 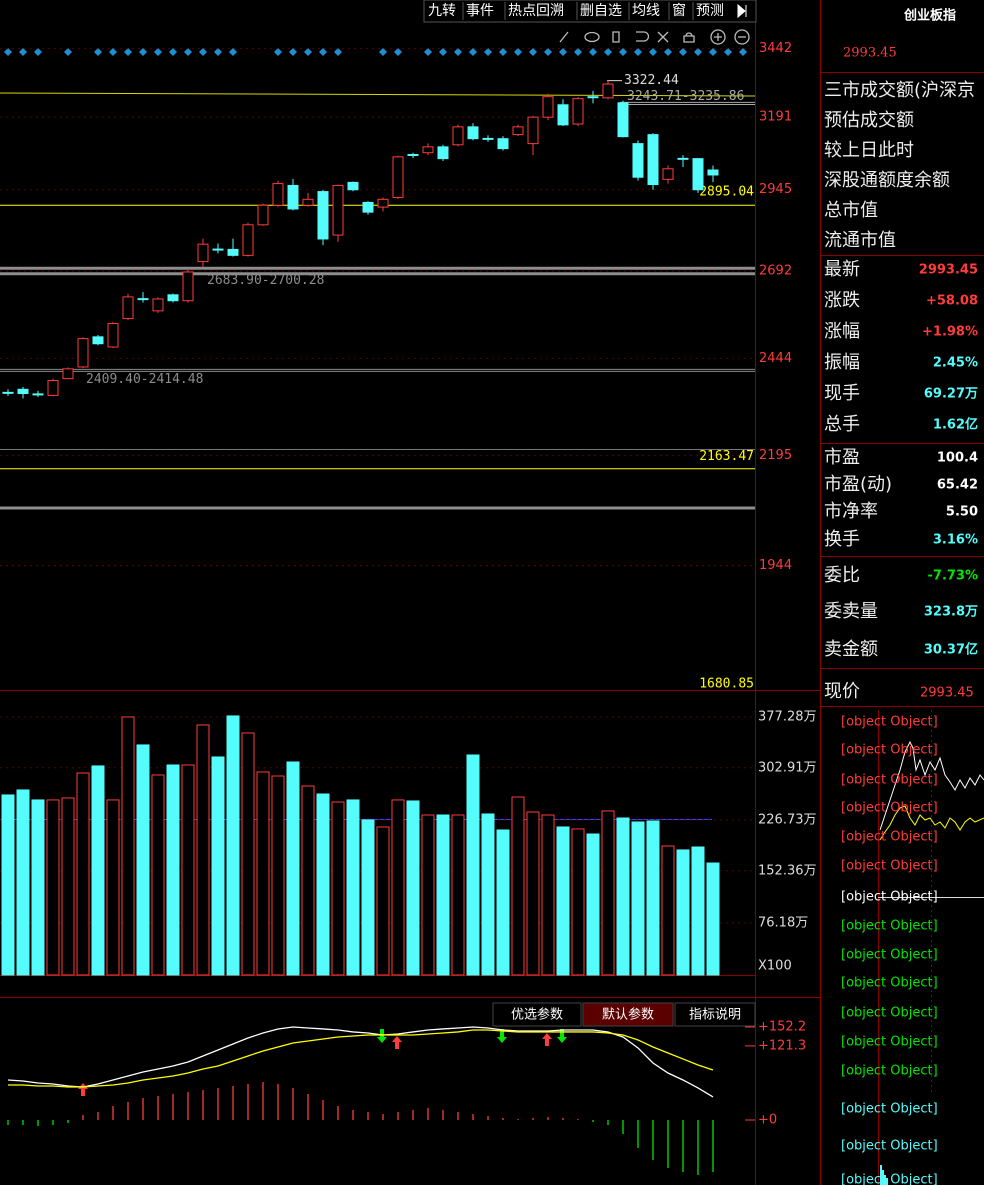 I want to click on stat-label: 涨幅, so click(x=842, y=331).